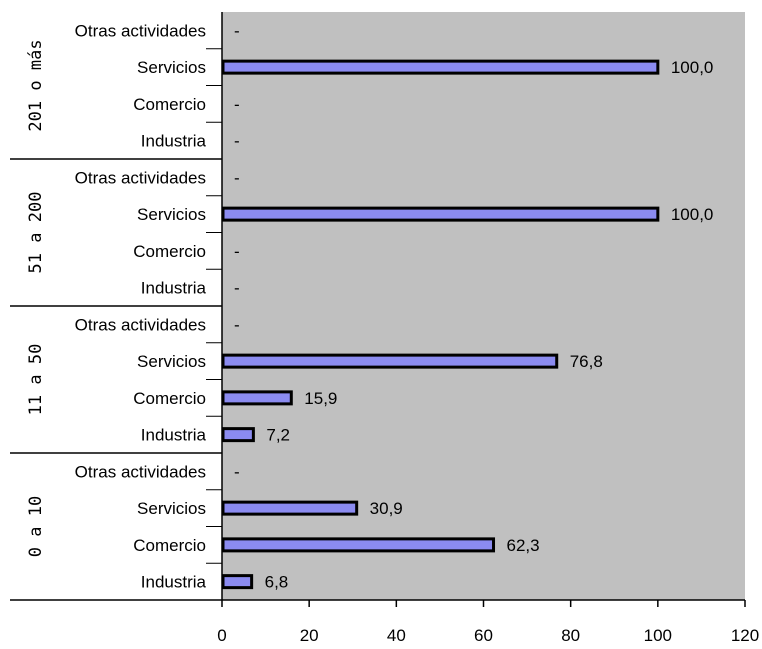  What do you see at coordinates (396, 635) in the screenshot?
I see `x-tick-label: 40` at bounding box center [396, 635].